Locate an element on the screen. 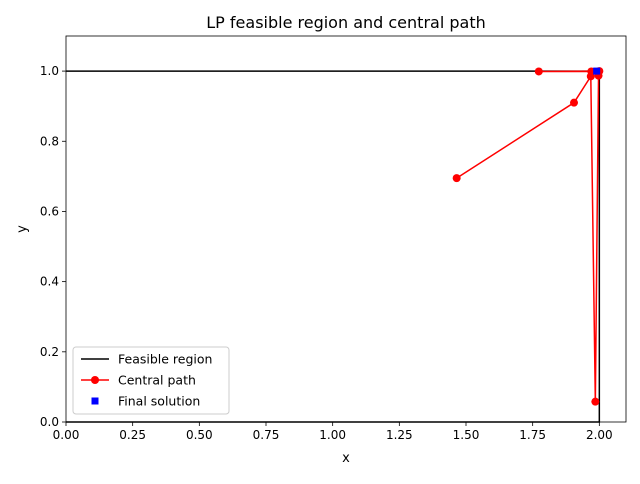  x-axis-ticks: 0.00 0.25 0.50 0.75 1.00 1.25 1.50 1.75 2.00 is located at coordinates (333, 432).